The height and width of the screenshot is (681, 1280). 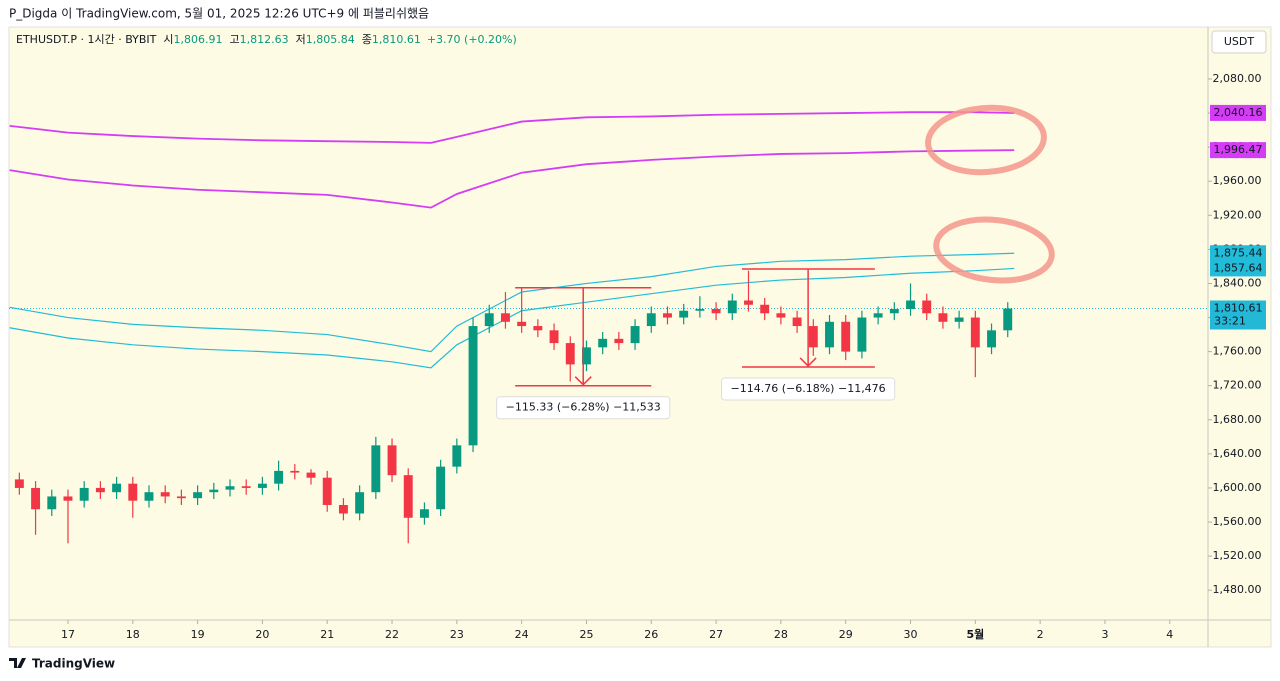 What do you see at coordinates (327, 634) in the screenshot?
I see `x-tick-label: 21` at bounding box center [327, 634].